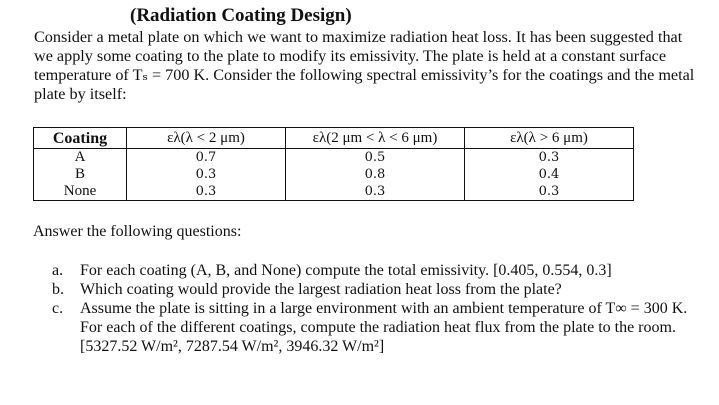 This screenshot has height=405, width=719. Describe the element at coordinates (206, 138) in the screenshot. I see `column-header: ελ(λ < 2 μm)` at that location.